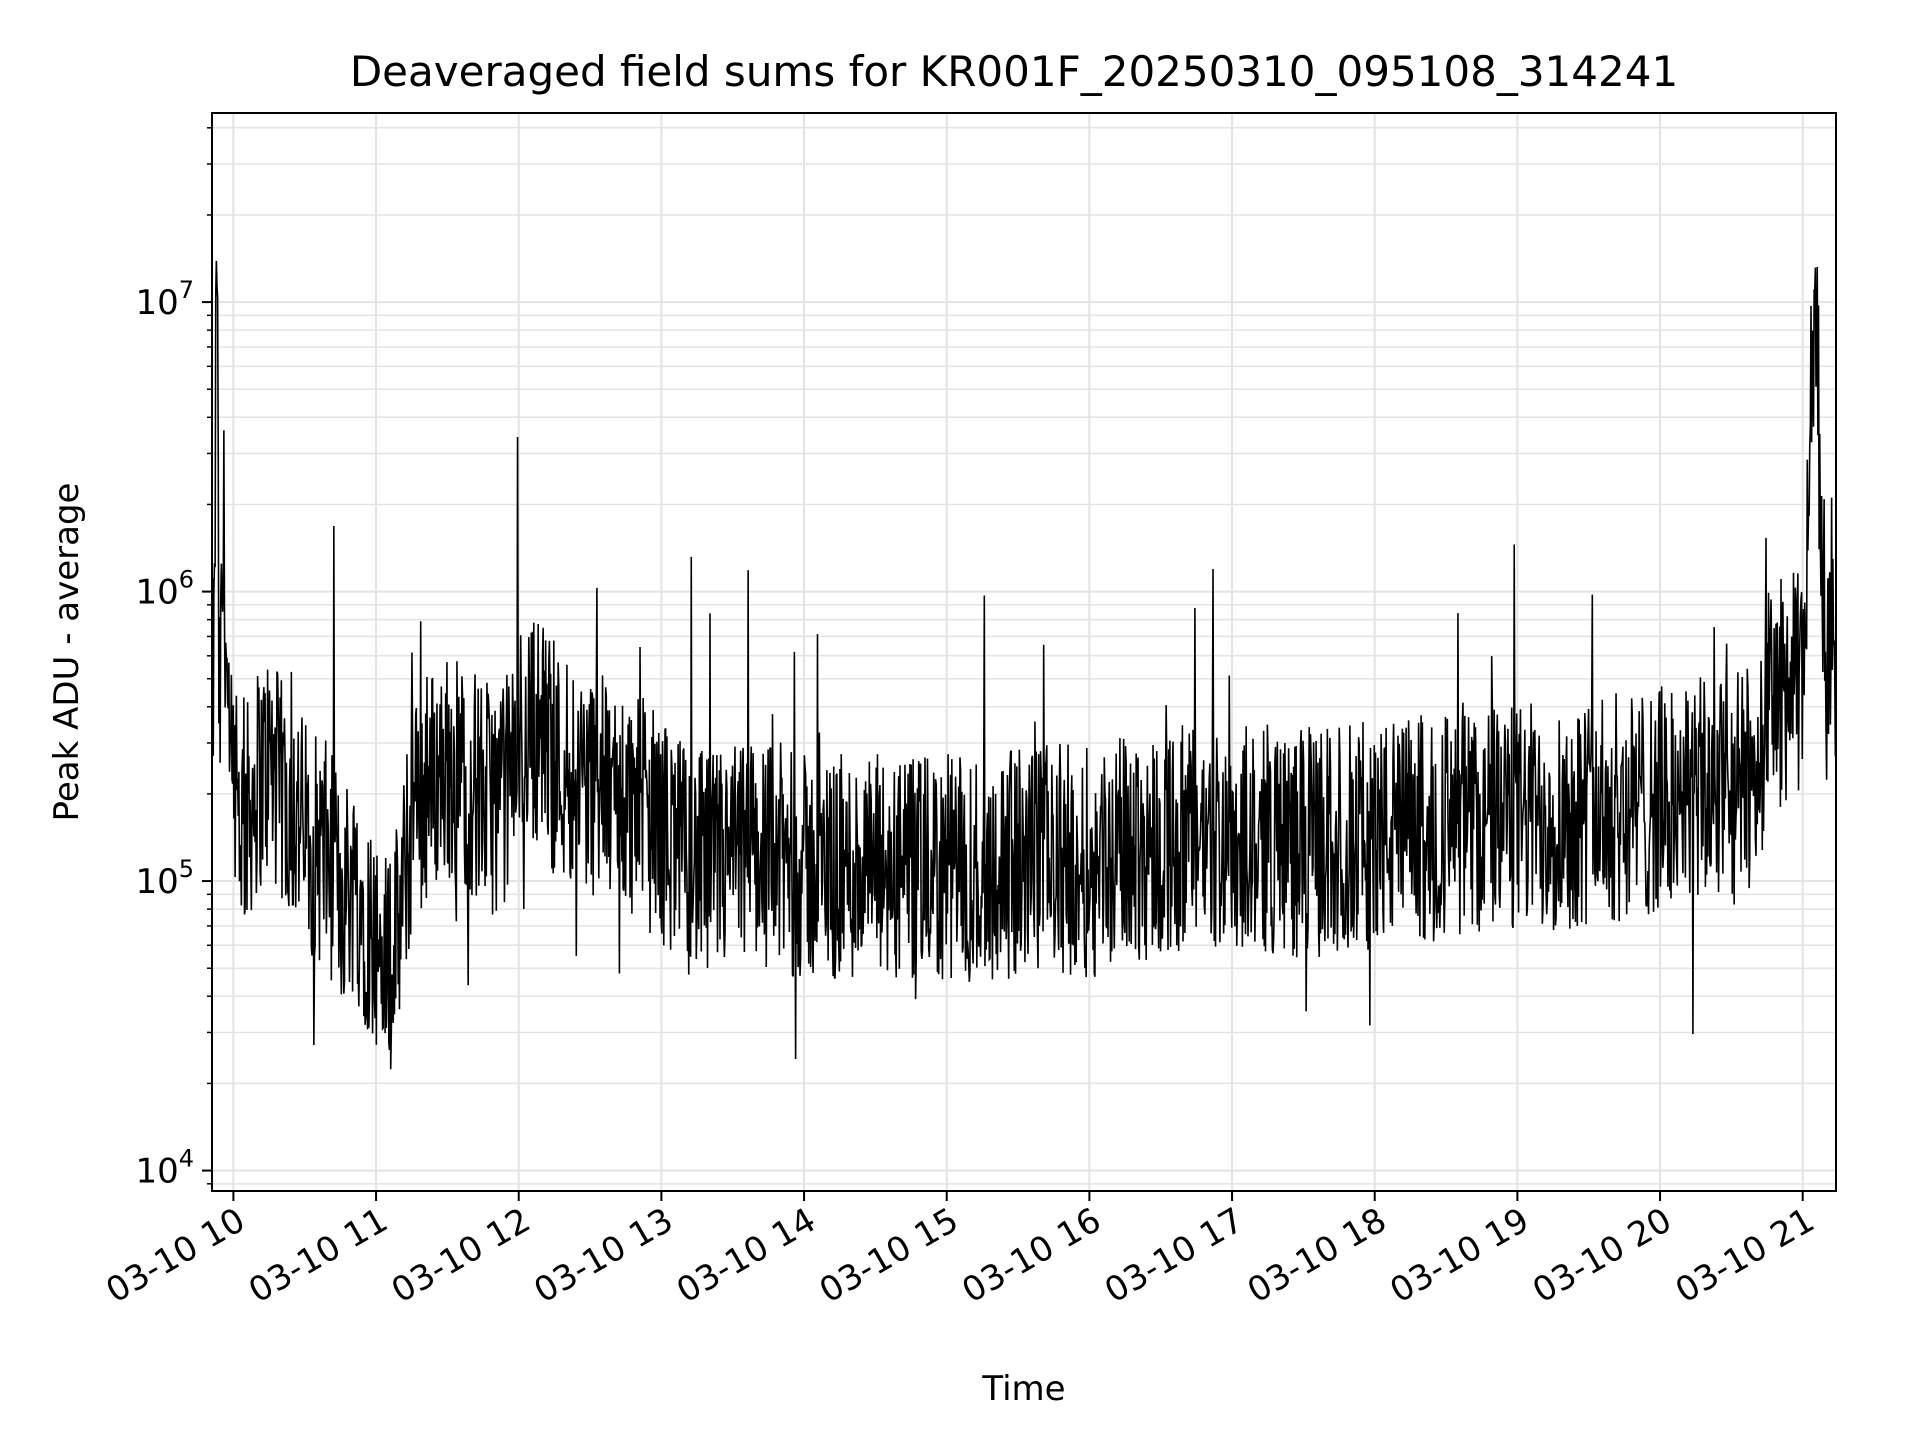 The width and height of the screenshot is (1920, 1440). I want to click on y-tick-label: 10⁷, so click(164, 299).